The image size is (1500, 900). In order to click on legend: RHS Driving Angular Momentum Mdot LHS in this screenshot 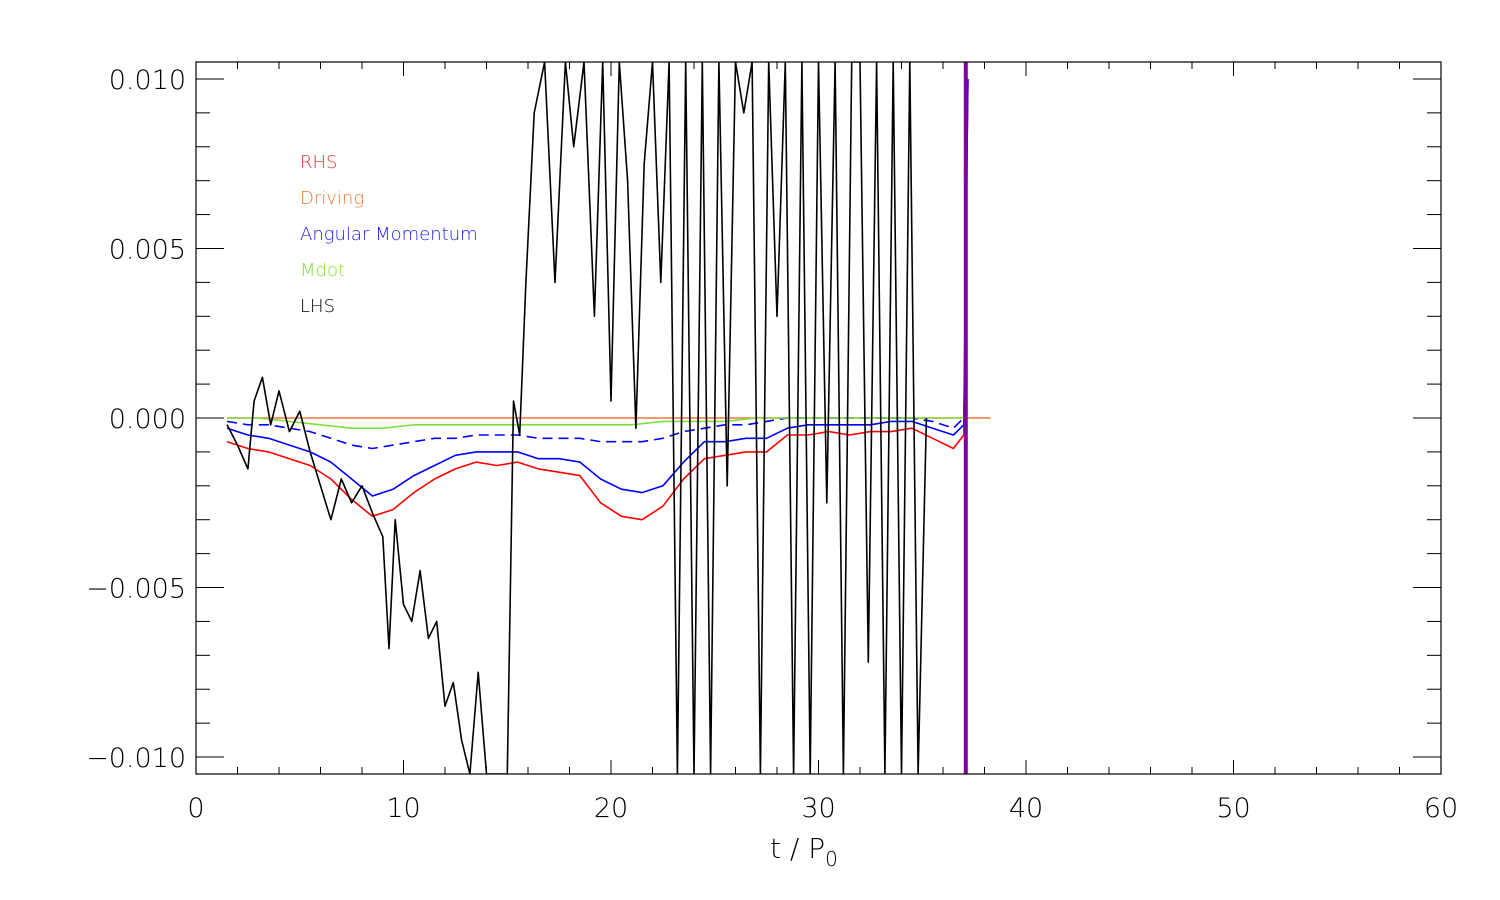, I will do `click(389, 234)`.